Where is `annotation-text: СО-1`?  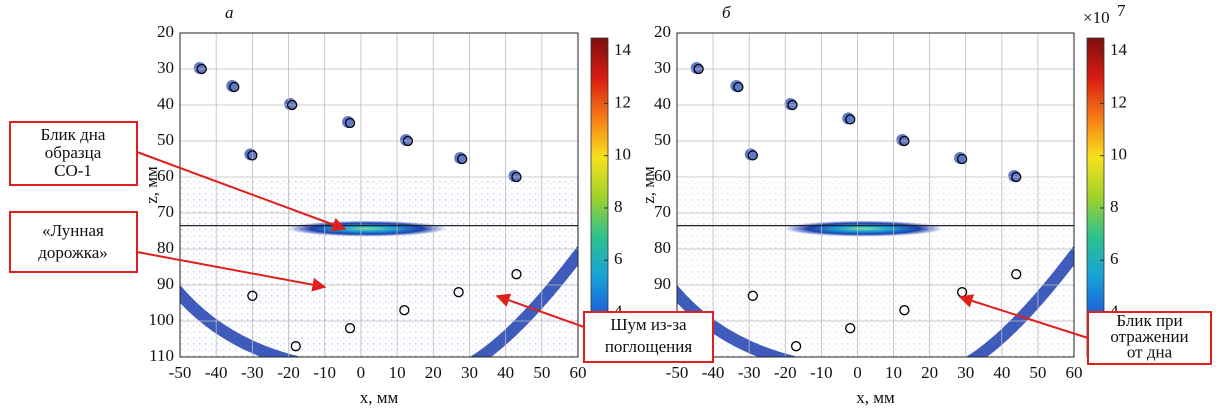 annotation-text: СО-1 is located at coordinates (73, 170).